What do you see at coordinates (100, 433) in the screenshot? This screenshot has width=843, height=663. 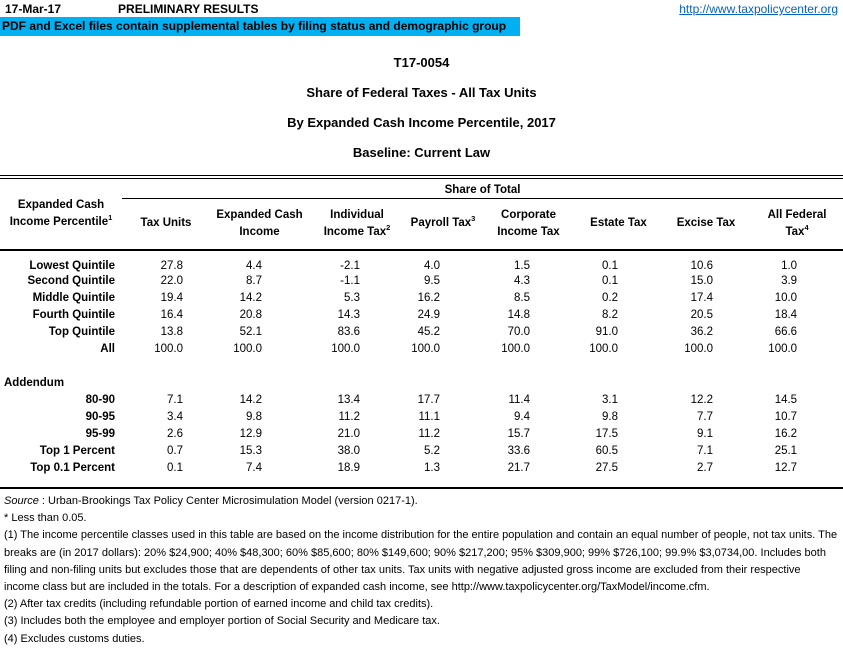 I see `row-label: 95-99` at bounding box center [100, 433].